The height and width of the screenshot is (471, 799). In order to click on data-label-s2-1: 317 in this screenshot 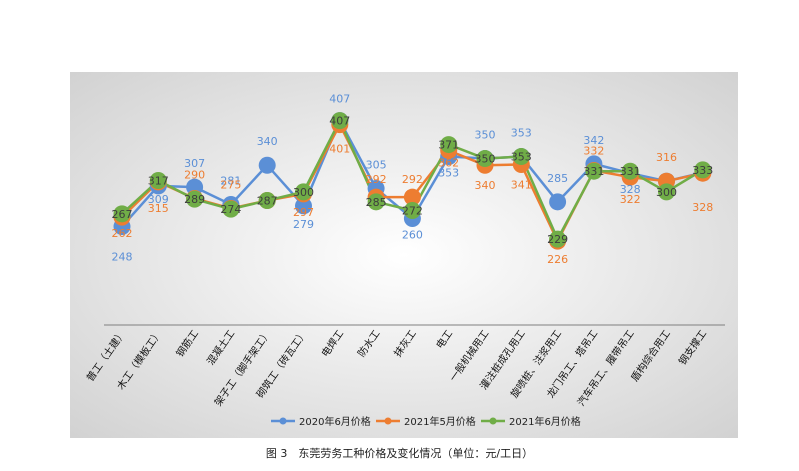, I will do `click(158, 181)`.